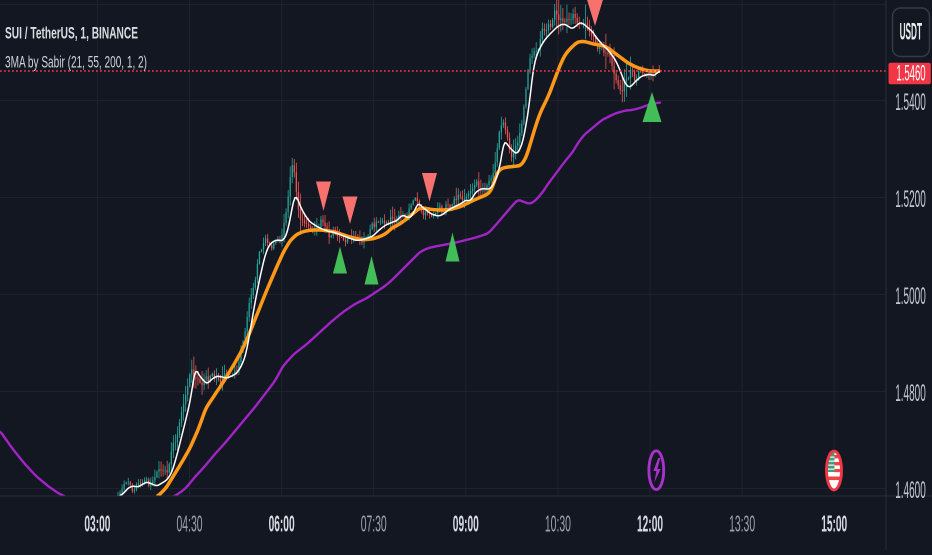 This screenshot has width=932, height=555. I want to click on svg-text: 10:30, so click(558, 523).